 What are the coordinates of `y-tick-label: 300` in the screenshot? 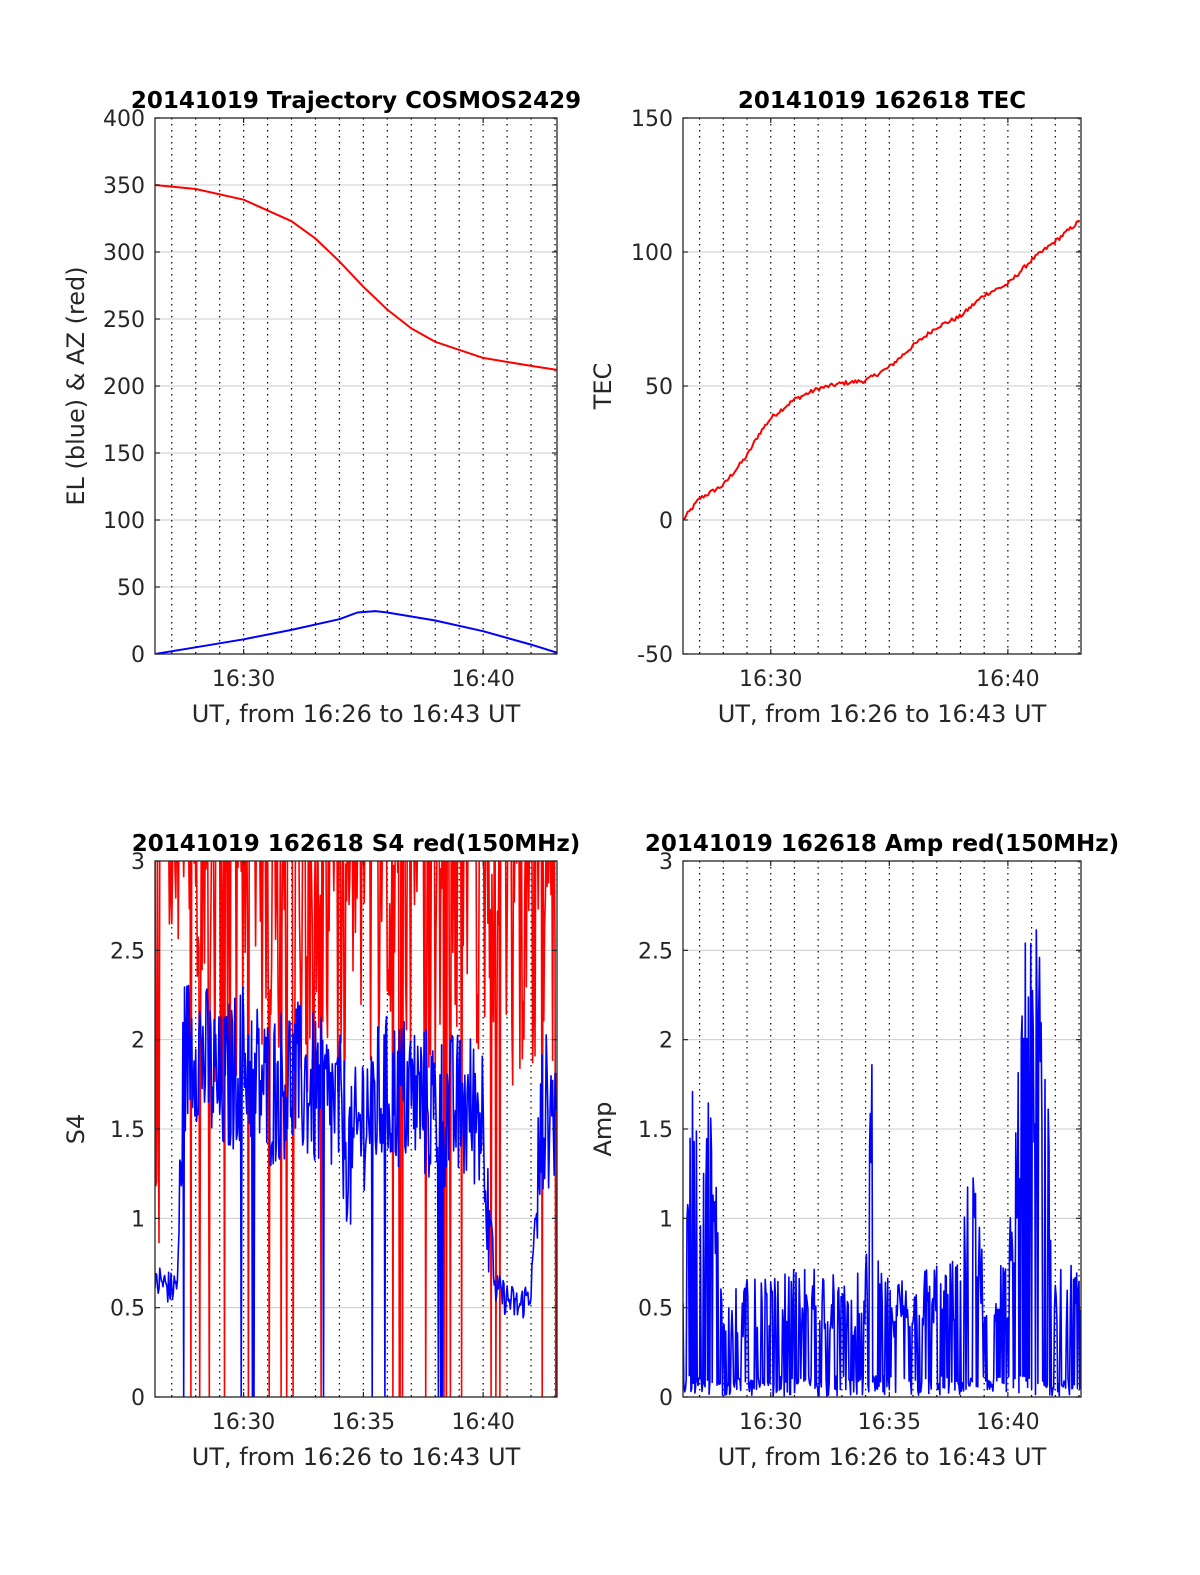 It's located at (124, 253).